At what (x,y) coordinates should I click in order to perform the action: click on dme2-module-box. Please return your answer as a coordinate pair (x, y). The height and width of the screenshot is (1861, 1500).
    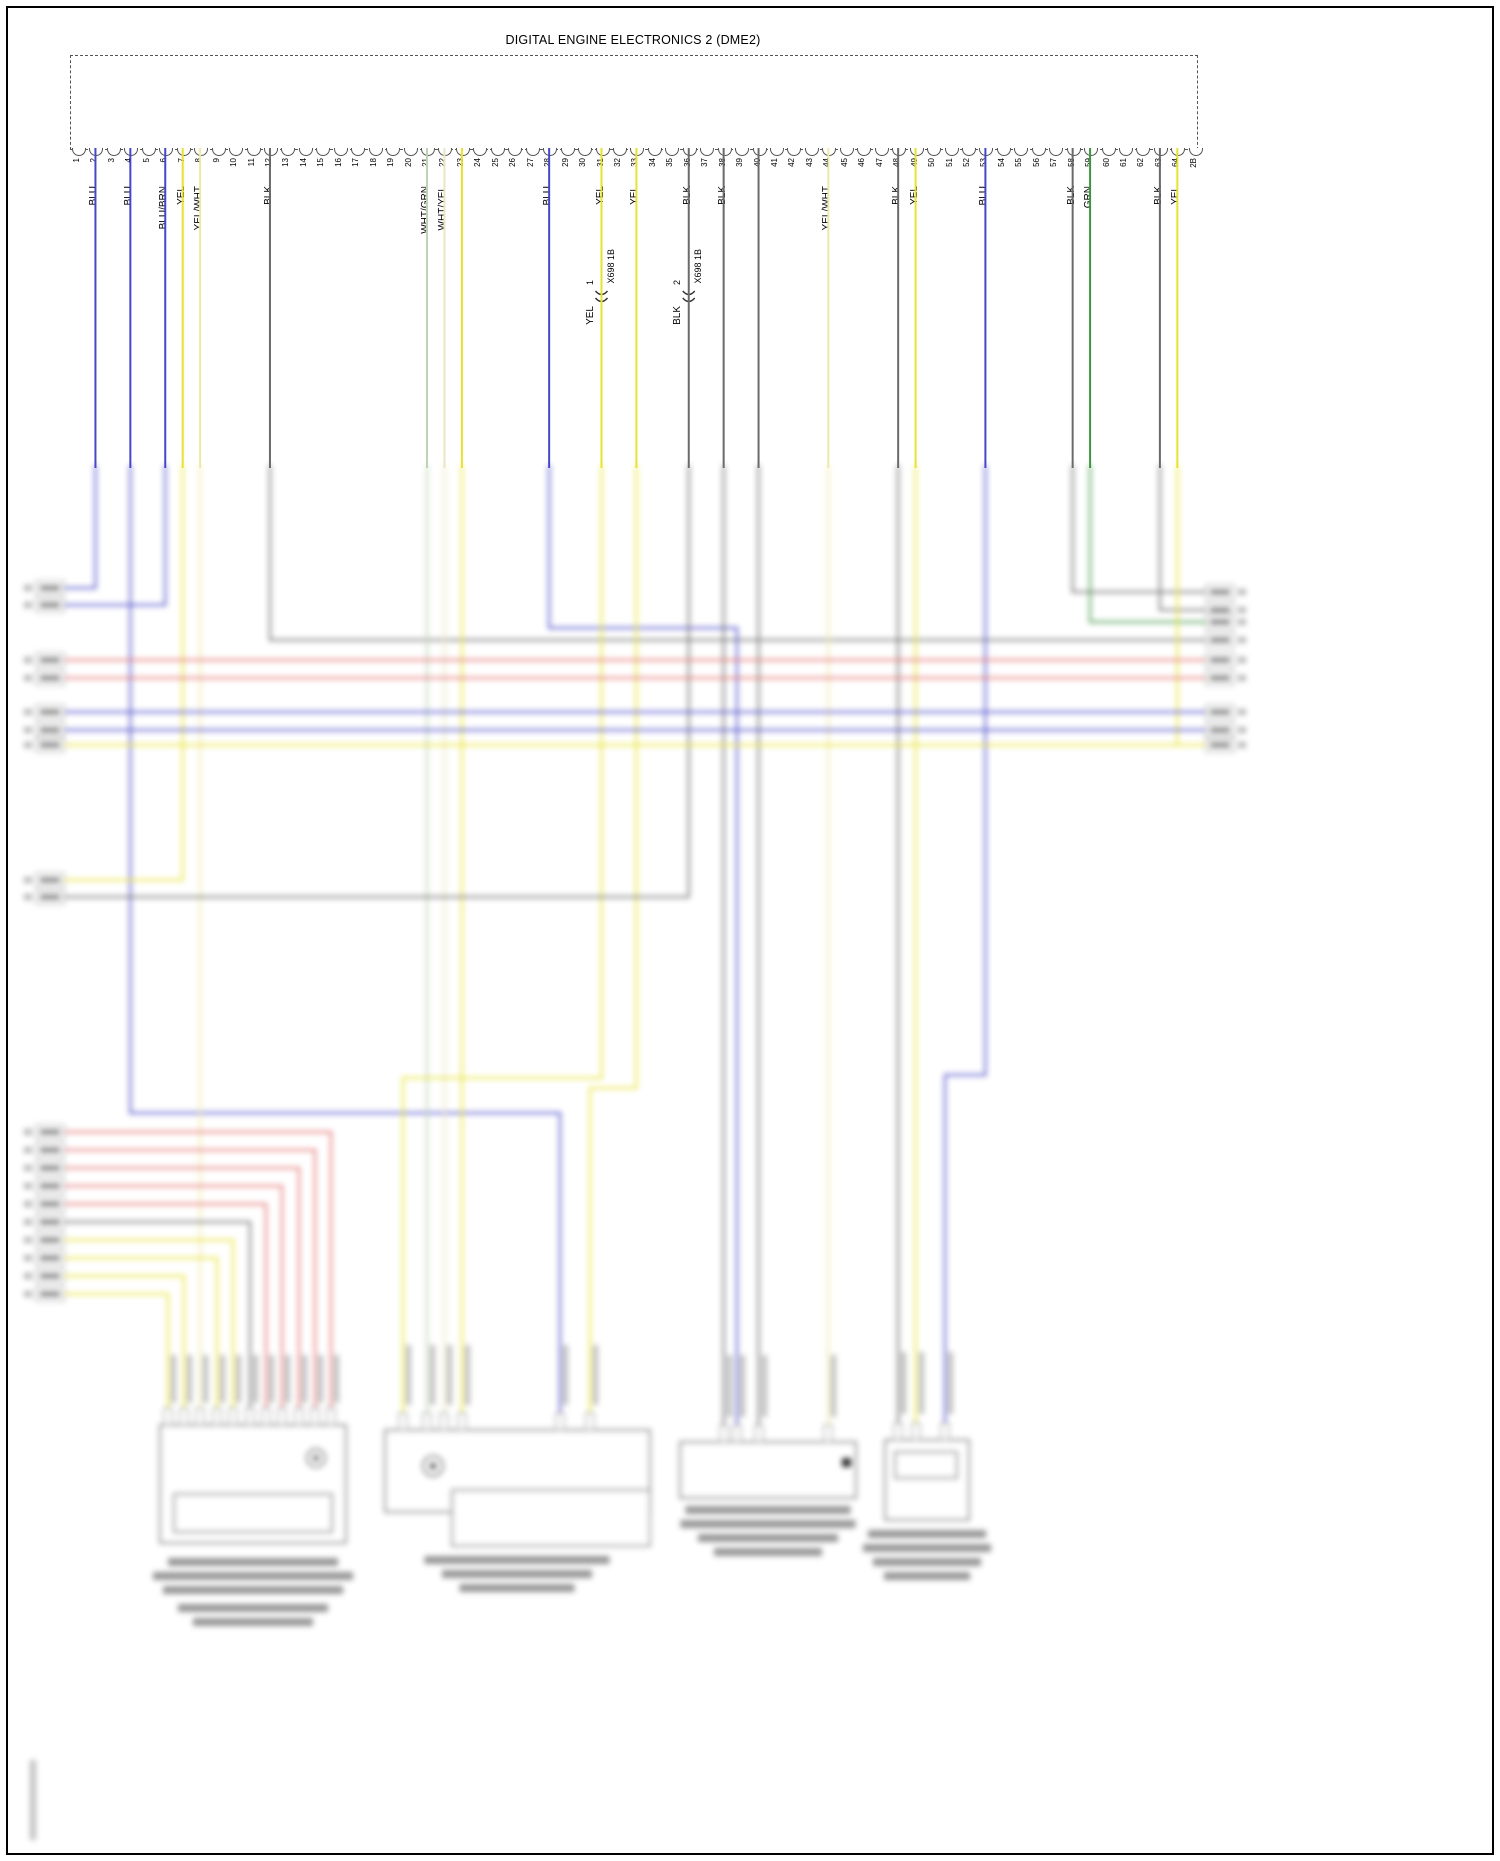
    Looking at the image, I should click on (634, 102).